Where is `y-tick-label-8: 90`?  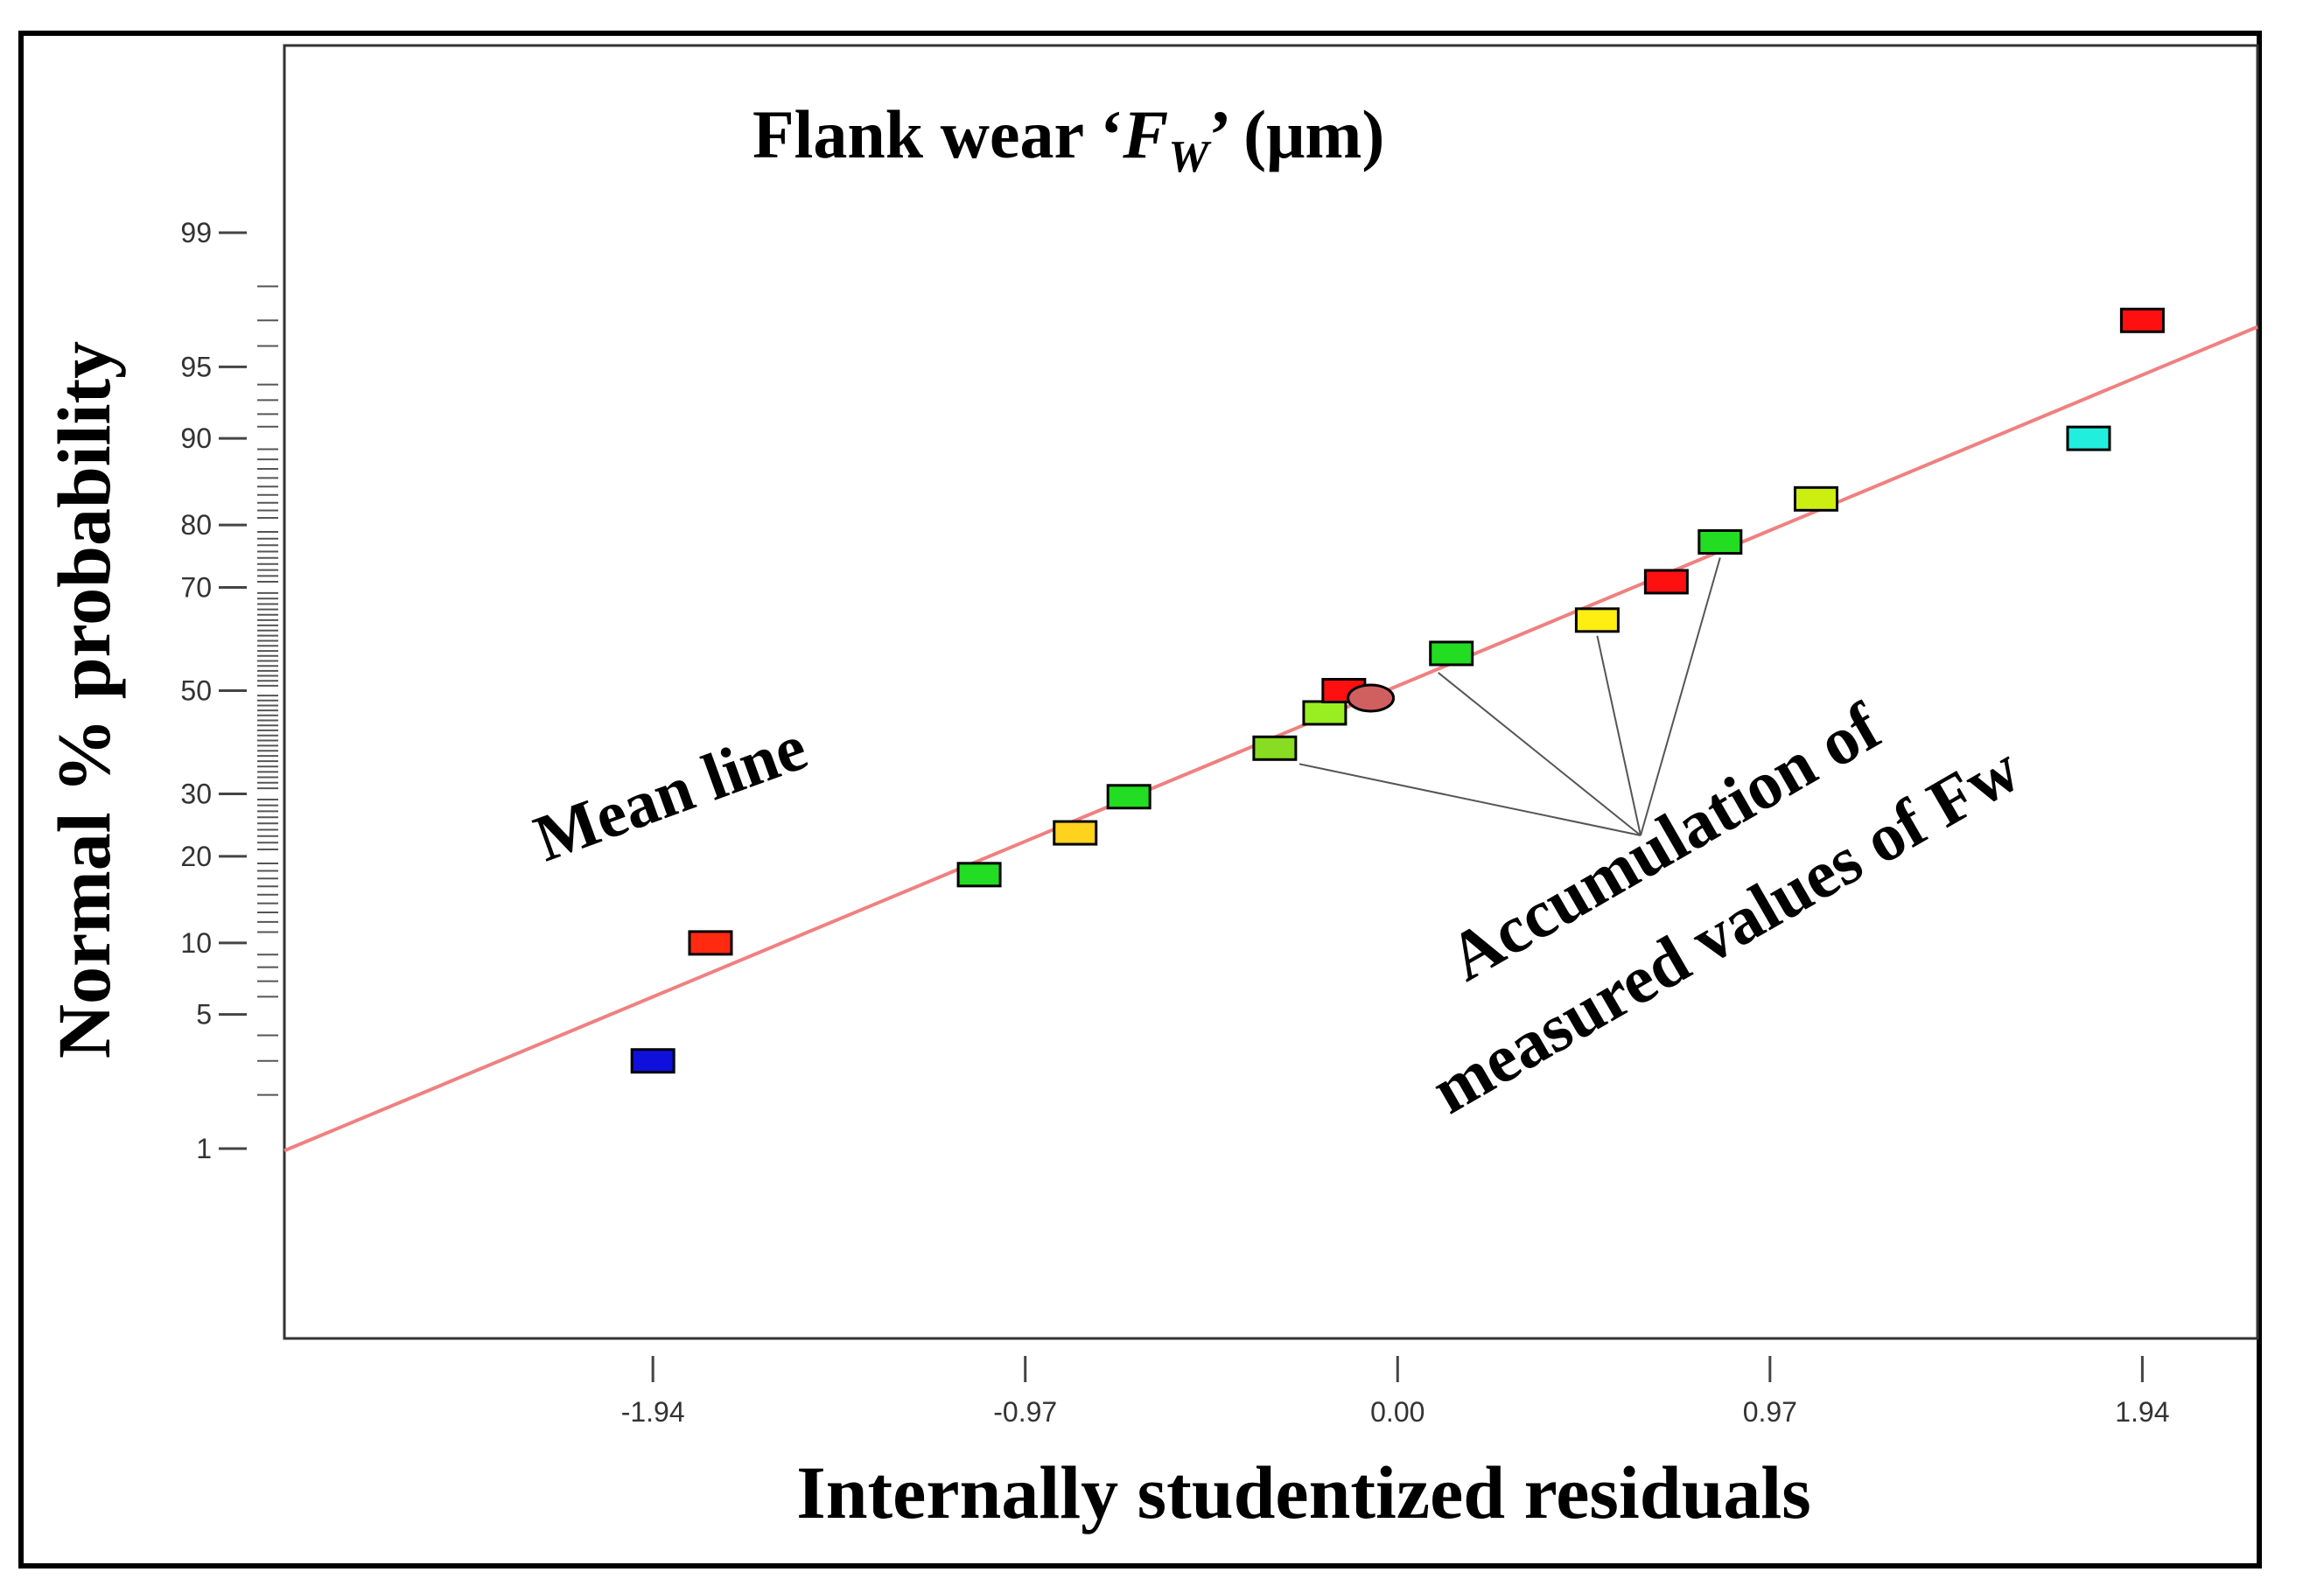 y-tick-label-8: 90 is located at coordinates (196, 438).